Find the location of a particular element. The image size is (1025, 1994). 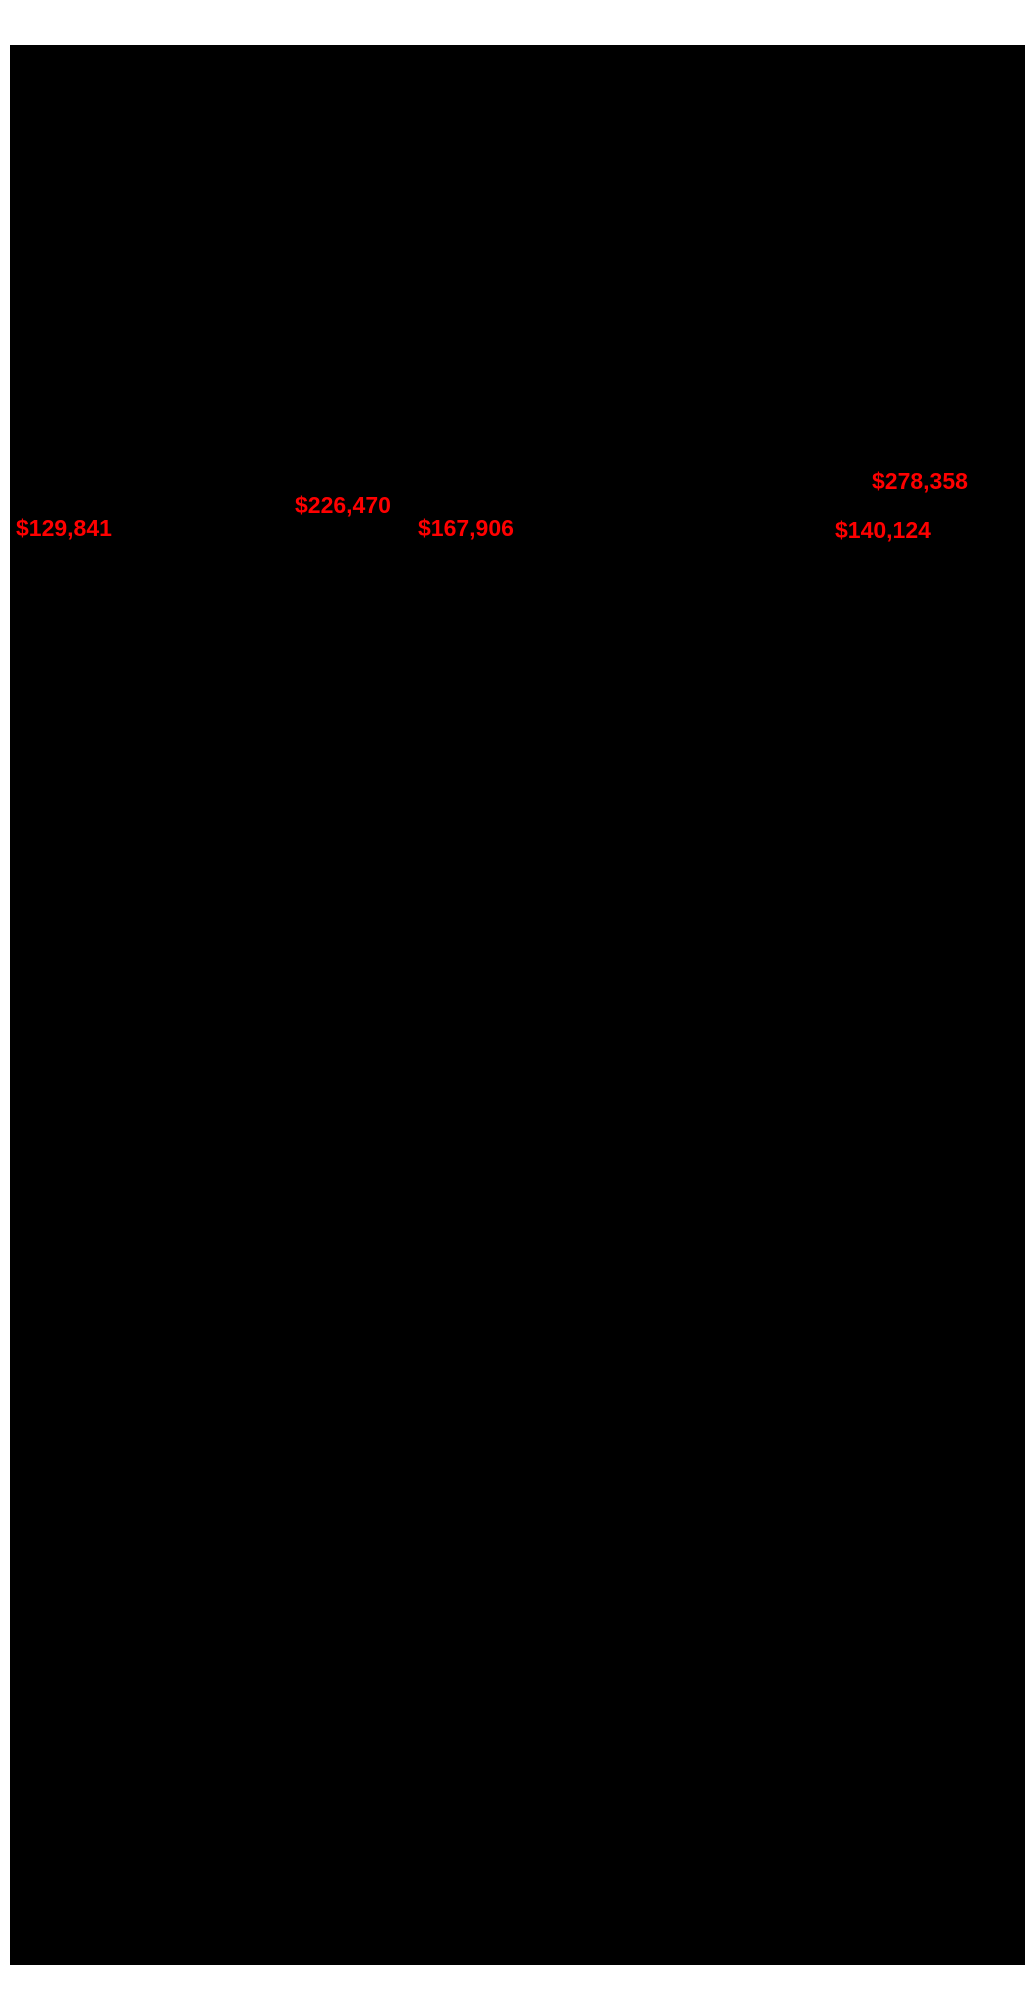

price-label: $278,358 is located at coordinates (920, 481).